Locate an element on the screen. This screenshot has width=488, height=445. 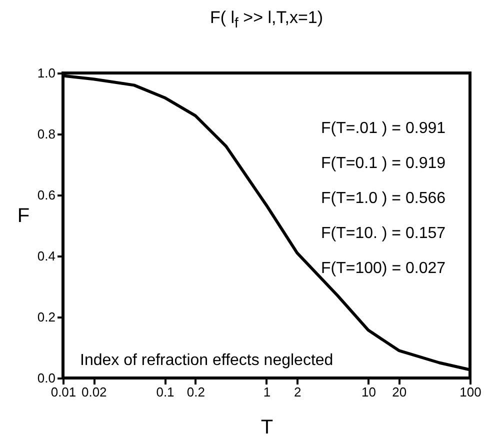
x-tick-label: 20 is located at coordinates (399, 392).